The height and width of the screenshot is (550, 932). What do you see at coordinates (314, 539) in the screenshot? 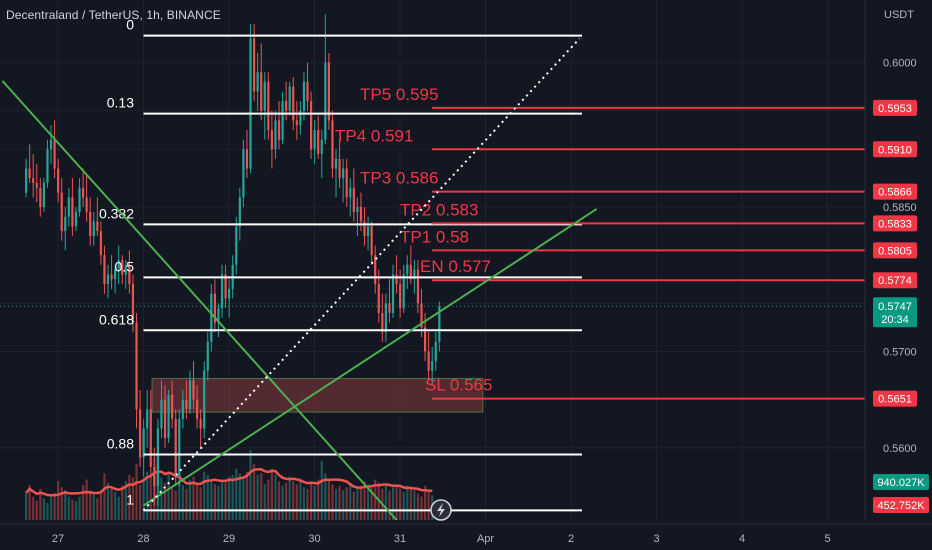
I see `time-tick-label: 30` at bounding box center [314, 539].